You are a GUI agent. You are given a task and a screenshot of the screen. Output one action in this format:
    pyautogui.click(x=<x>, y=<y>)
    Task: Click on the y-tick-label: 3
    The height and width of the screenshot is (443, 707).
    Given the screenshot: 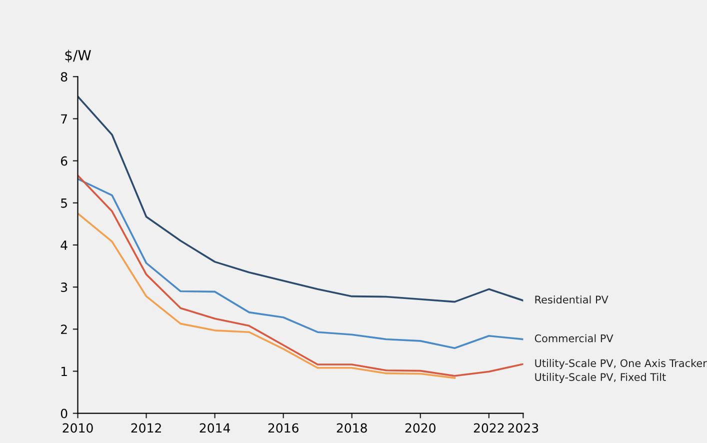 What is the action you would take?
    pyautogui.click(x=64, y=287)
    